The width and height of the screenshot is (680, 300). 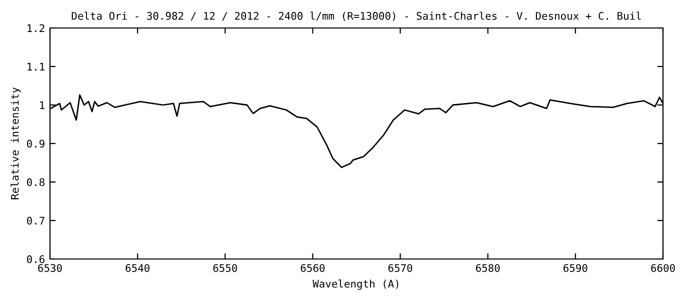 What do you see at coordinates (42, 105) in the screenshot?
I see `y-tick-label: 1` at bounding box center [42, 105].